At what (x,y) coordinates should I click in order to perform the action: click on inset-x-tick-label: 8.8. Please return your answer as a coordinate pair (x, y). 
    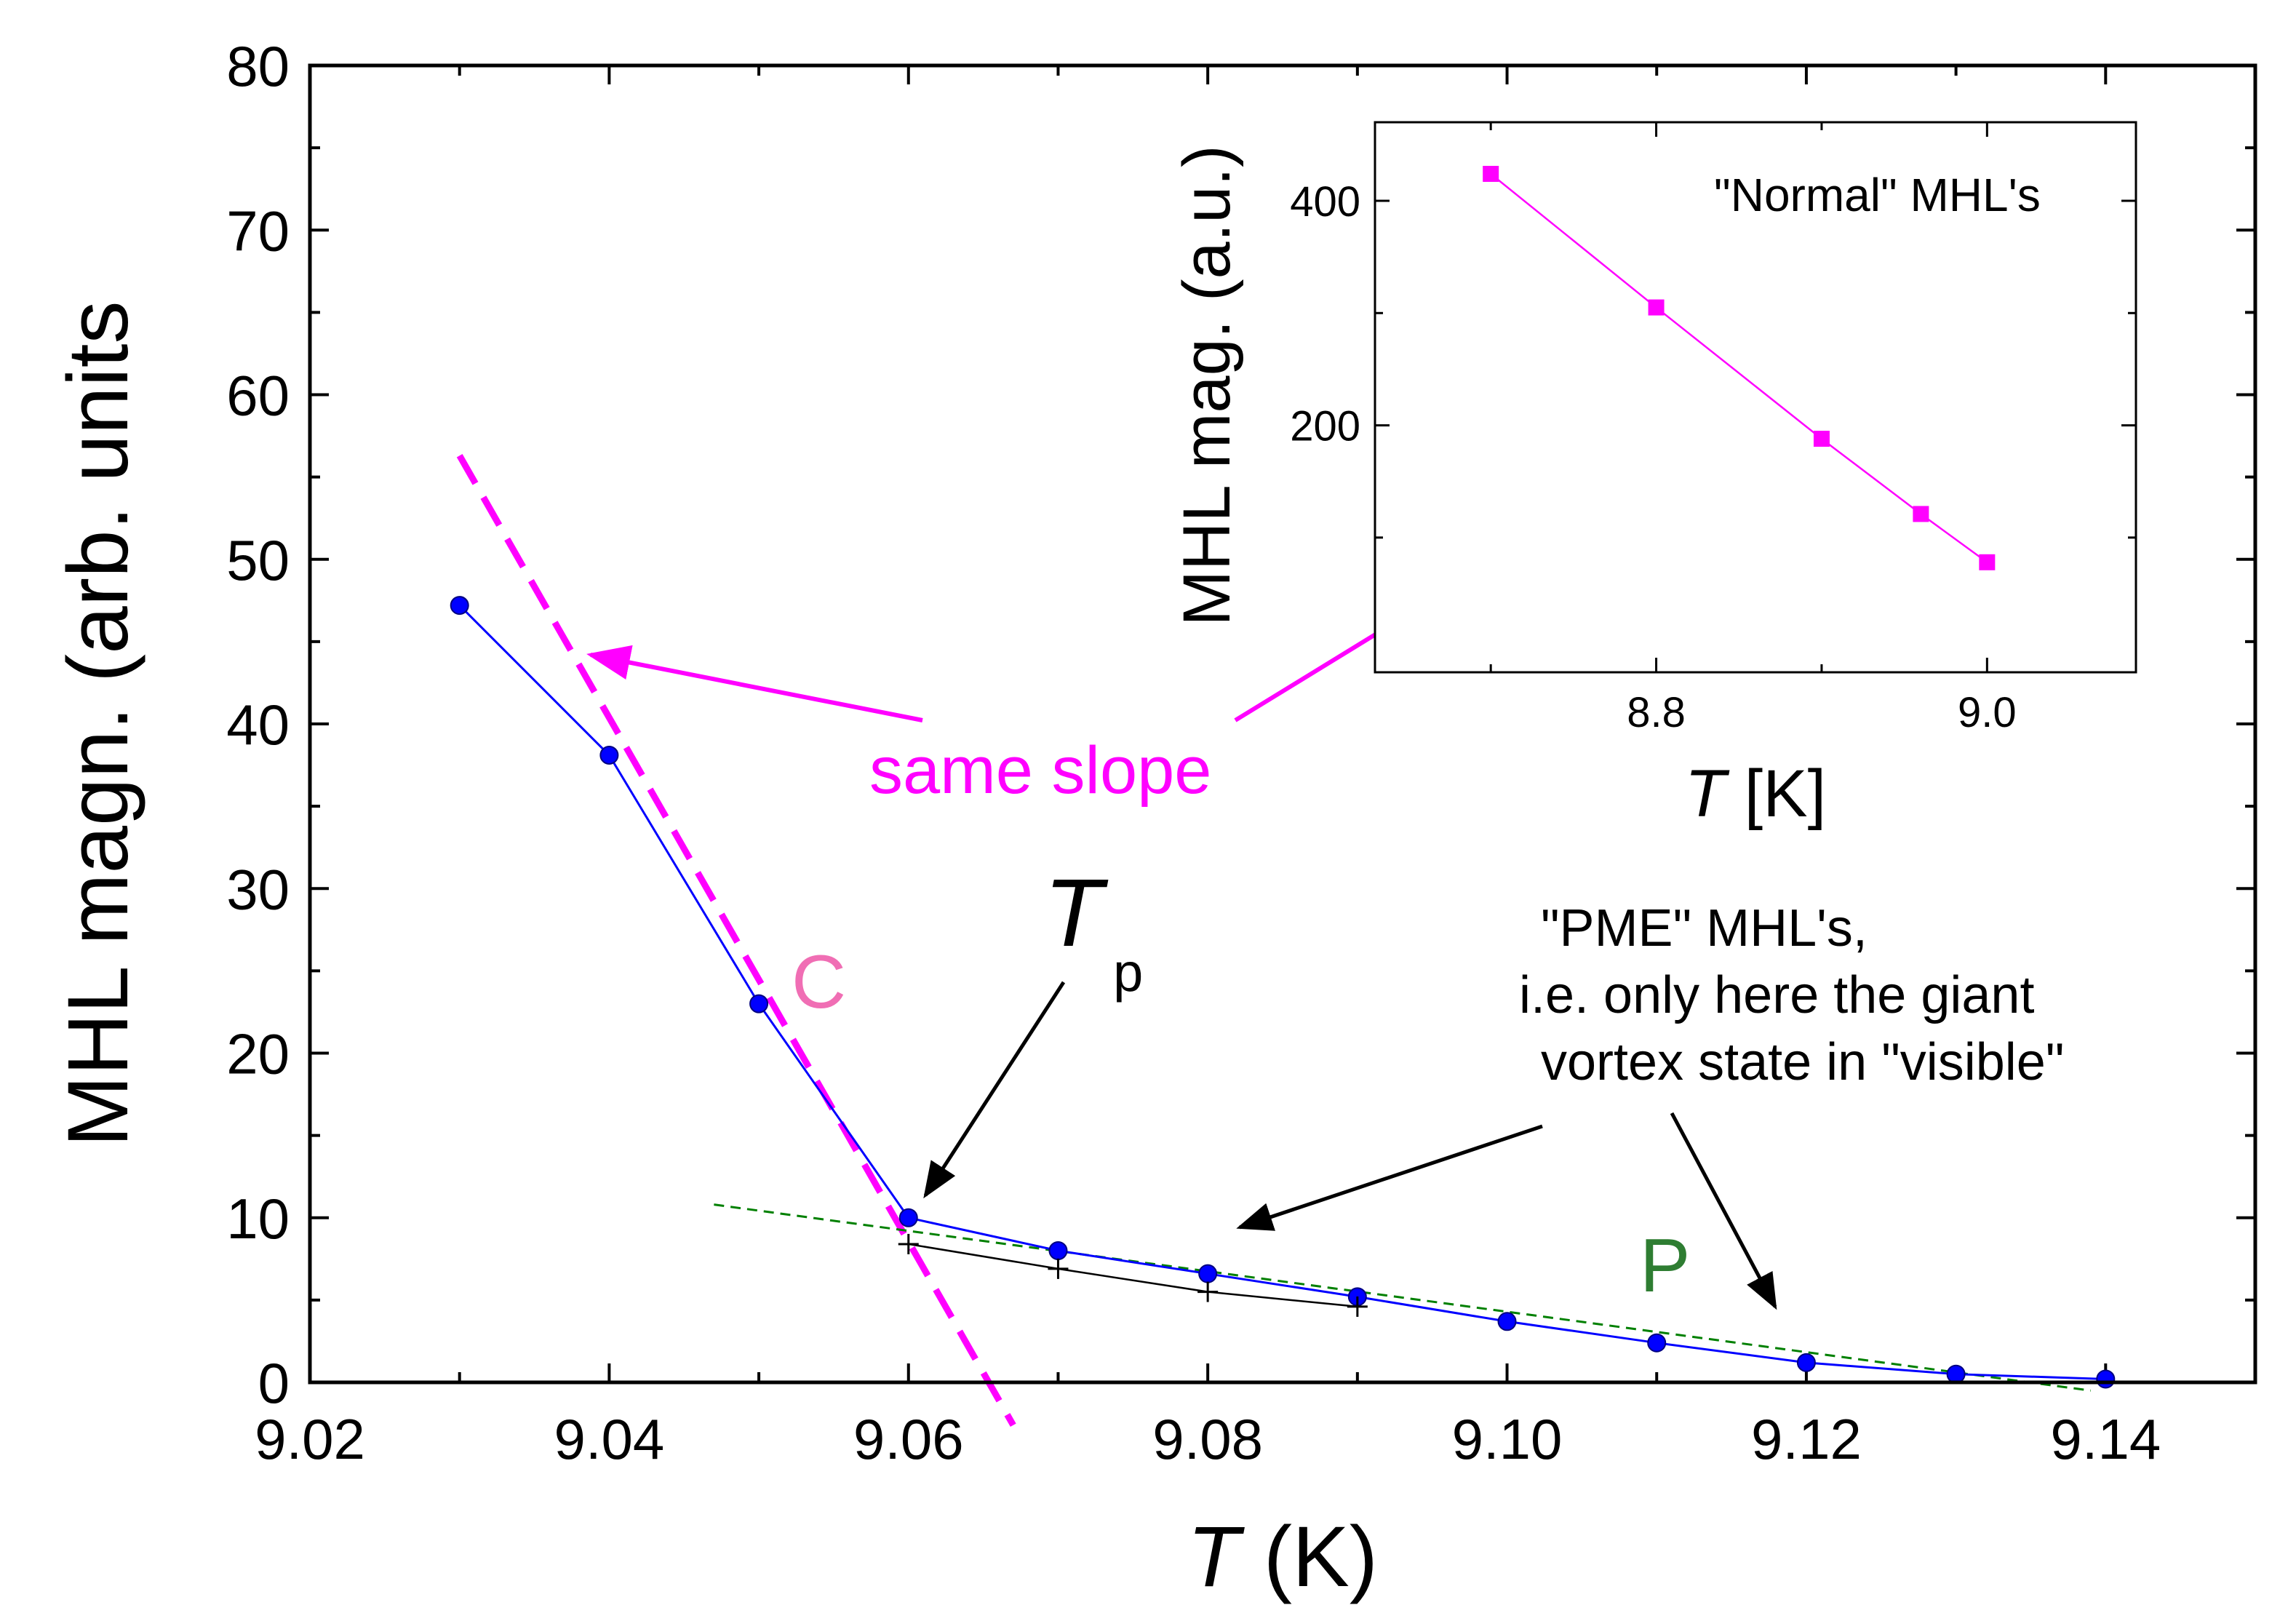
    Looking at the image, I should click on (1656, 712).